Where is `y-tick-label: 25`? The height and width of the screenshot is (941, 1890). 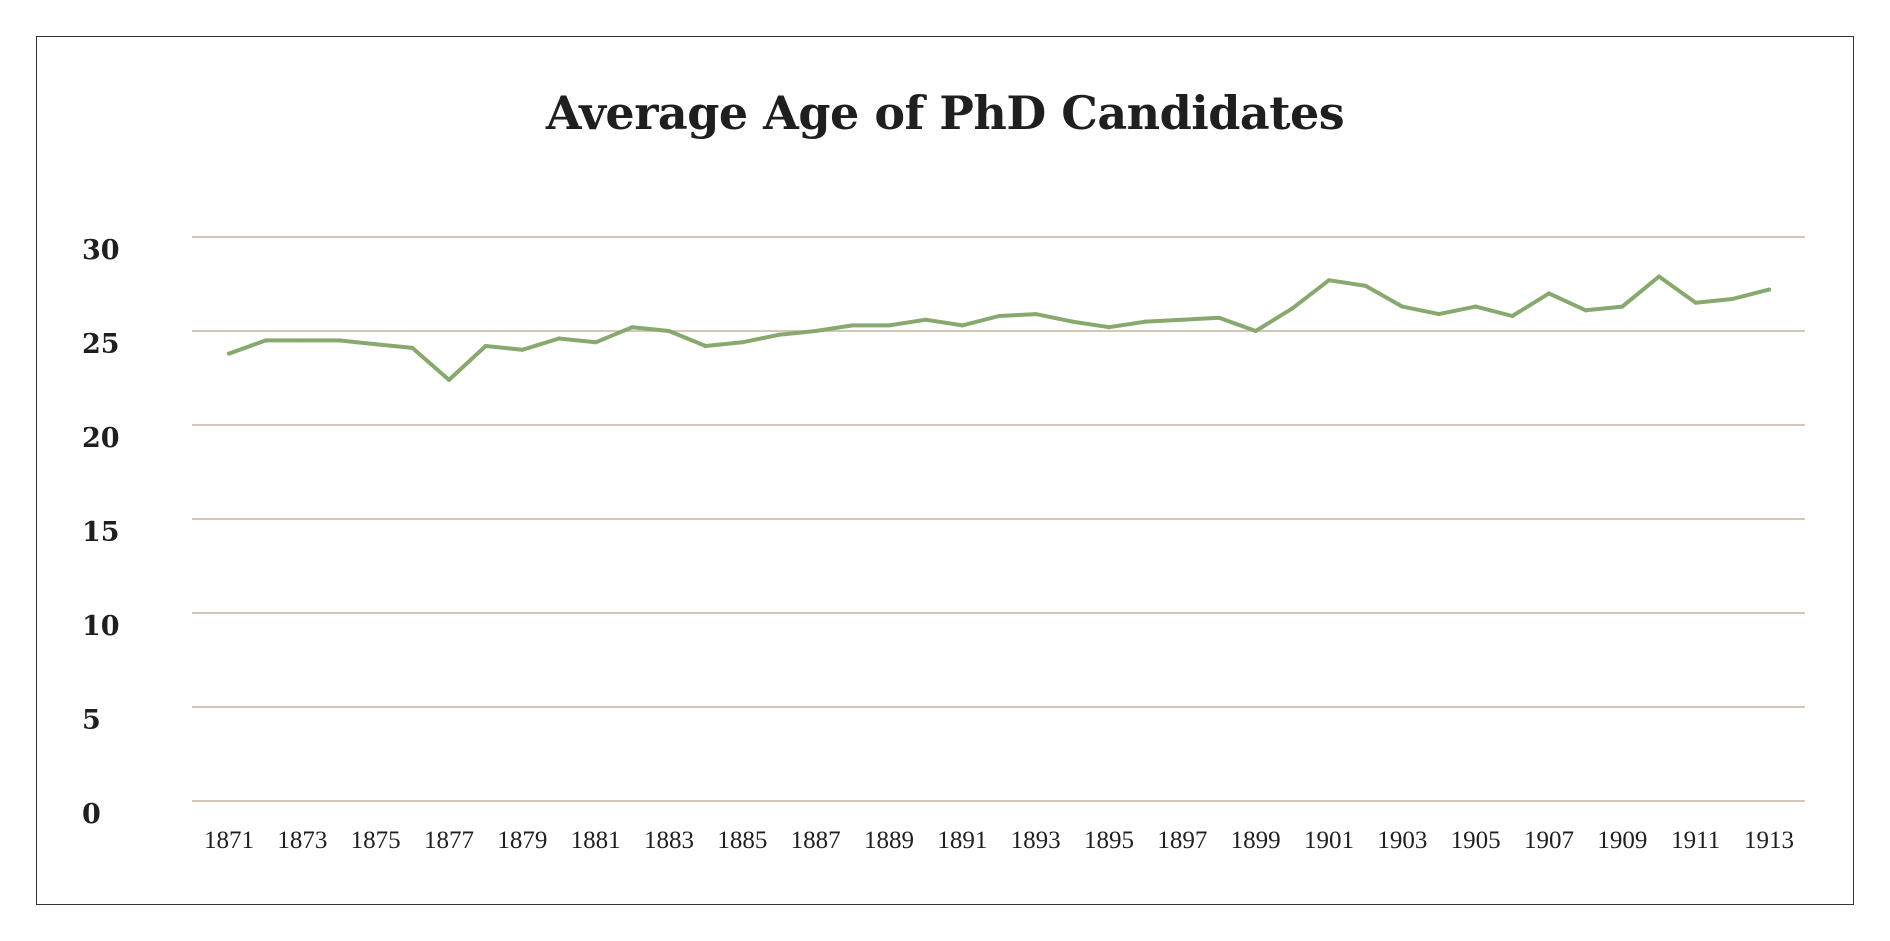
y-tick-label: 25 is located at coordinates (101, 344).